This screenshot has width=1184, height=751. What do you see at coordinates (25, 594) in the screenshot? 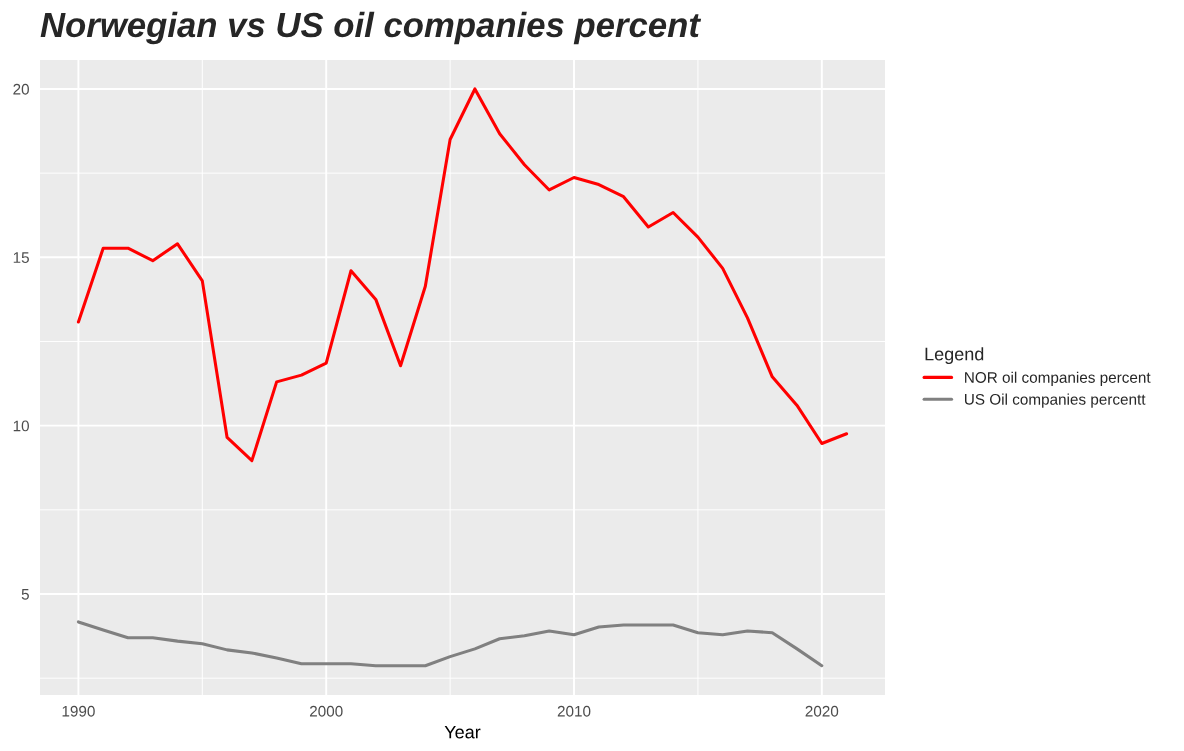
I see `y-tick-label: 5` at bounding box center [25, 594].